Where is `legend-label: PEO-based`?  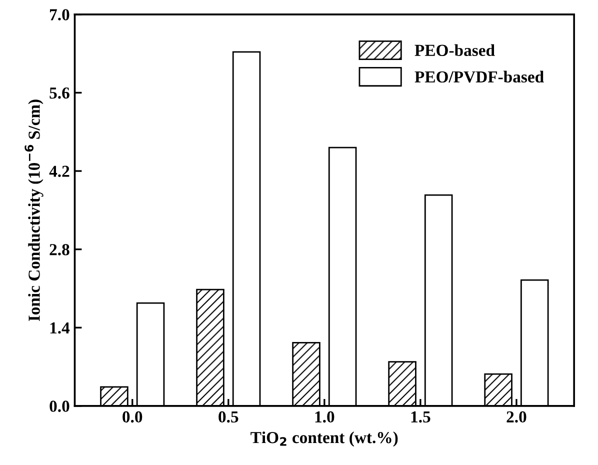 legend-label: PEO-based is located at coordinates (454, 50).